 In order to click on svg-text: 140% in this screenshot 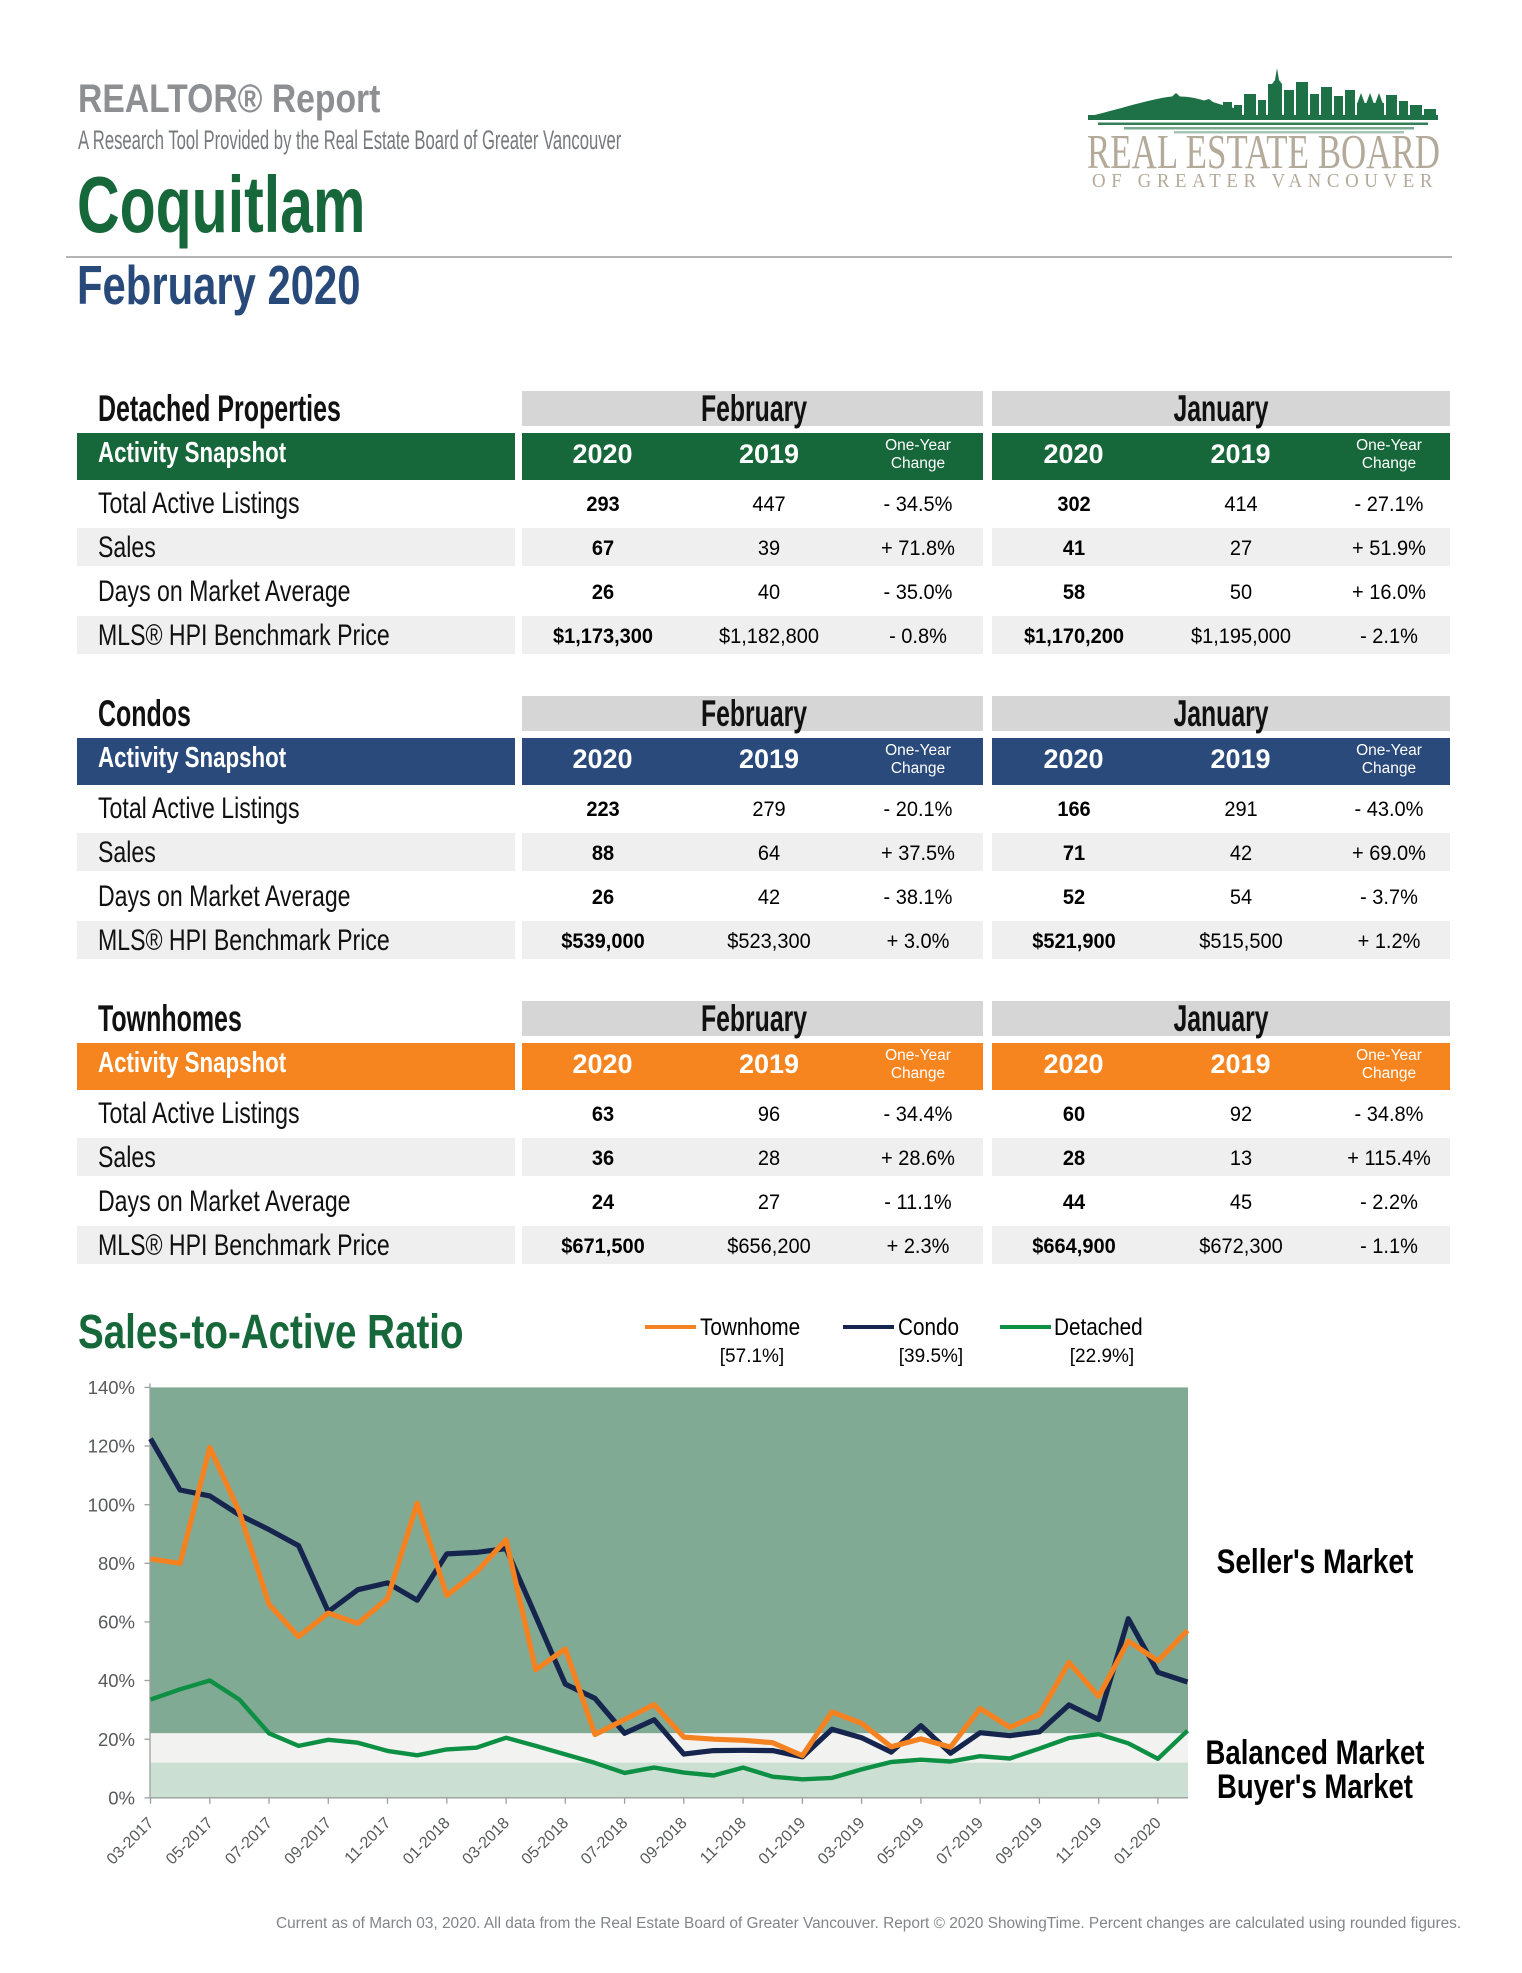, I will do `click(111, 1387)`.